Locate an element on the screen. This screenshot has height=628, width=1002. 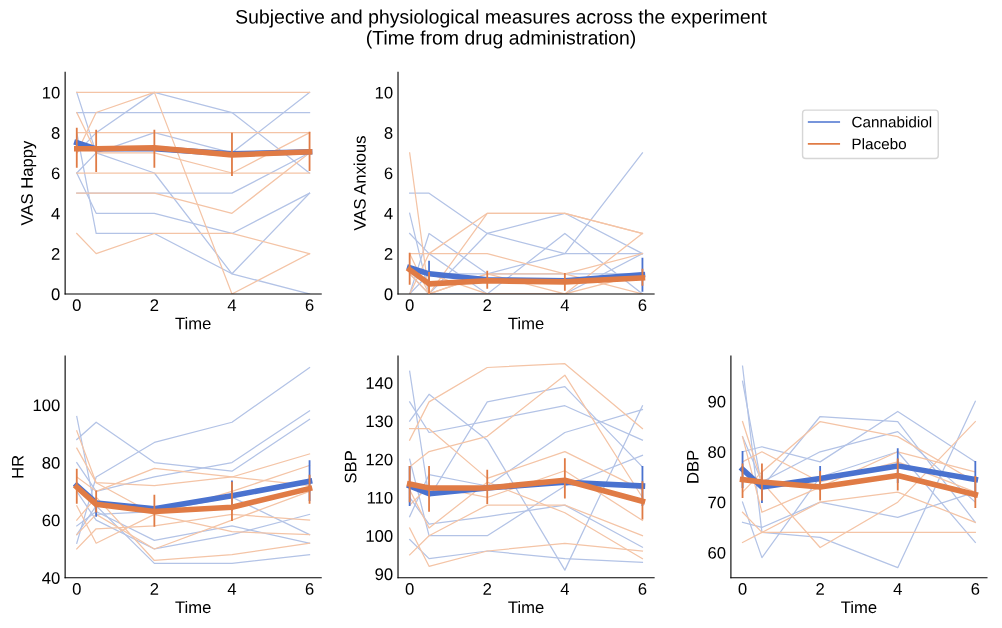
y-tick-label: 120 is located at coordinates (379, 459).